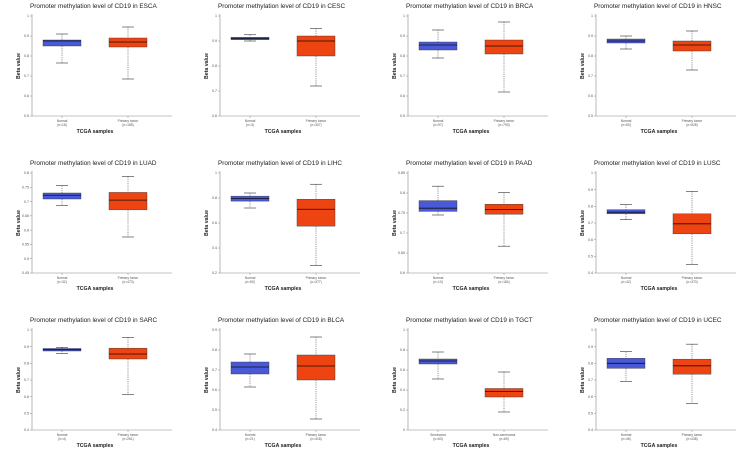 The image size is (752, 471). I want to click on sample-count: (n=69), so click(504, 439).